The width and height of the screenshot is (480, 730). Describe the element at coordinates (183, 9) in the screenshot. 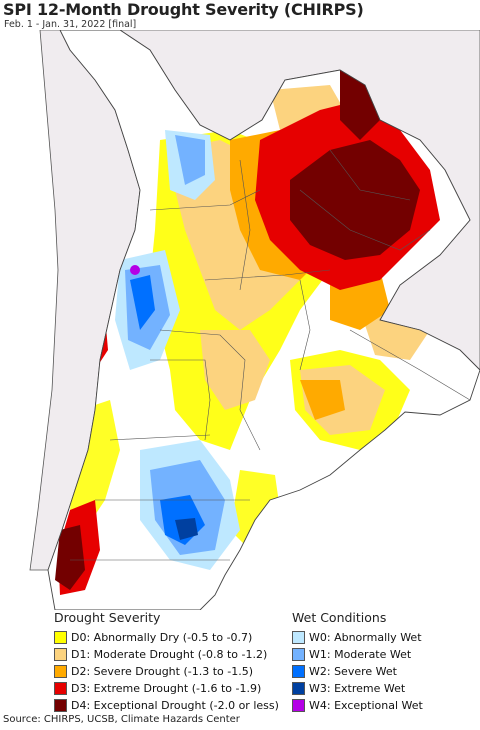

I see `map-title: SPI 12-Month Drought Severity (CHIRPS)` at that location.